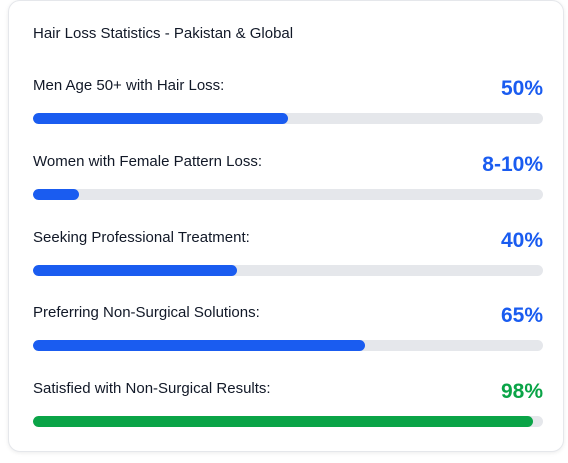 The height and width of the screenshot is (463, 568). What do you see at coordinates (288, 329) in the screenshot?
I see `stat-row-non-surgical-preference: Preferring Non-Surgical Solutions: 65%` at bounding box center [288, 329].